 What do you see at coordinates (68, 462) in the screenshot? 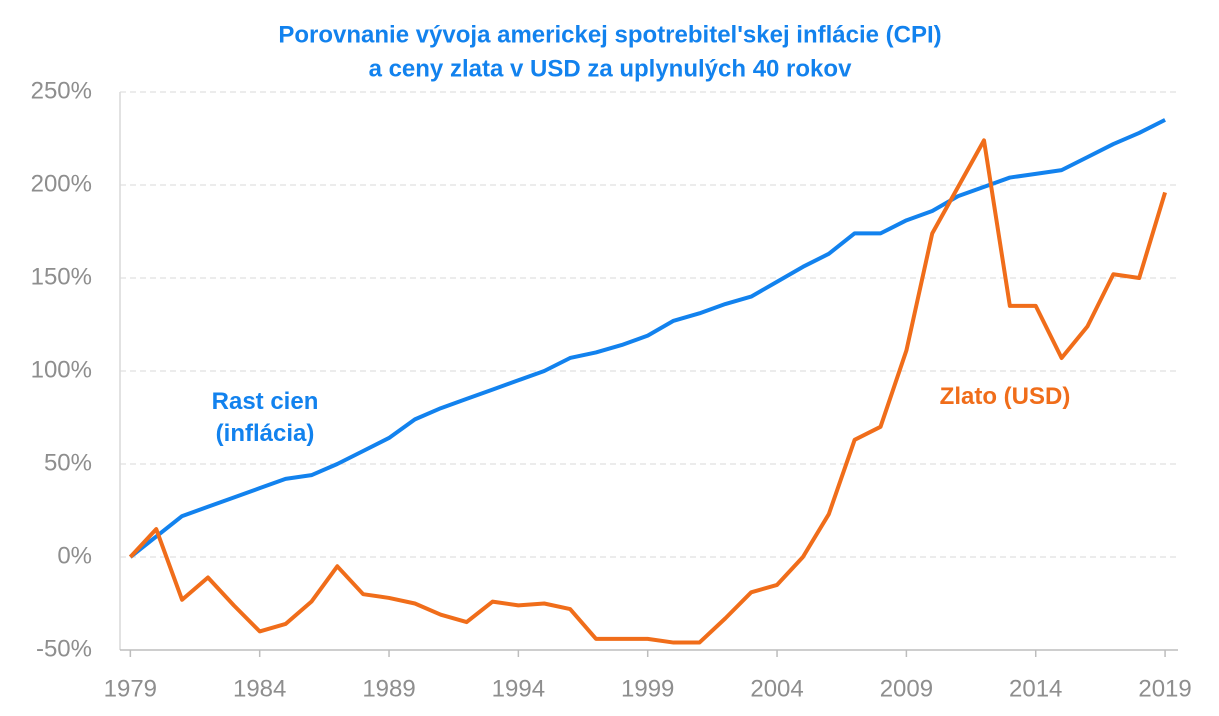
I see `y-tick-label: 50%` at bounding box center [68, 462].